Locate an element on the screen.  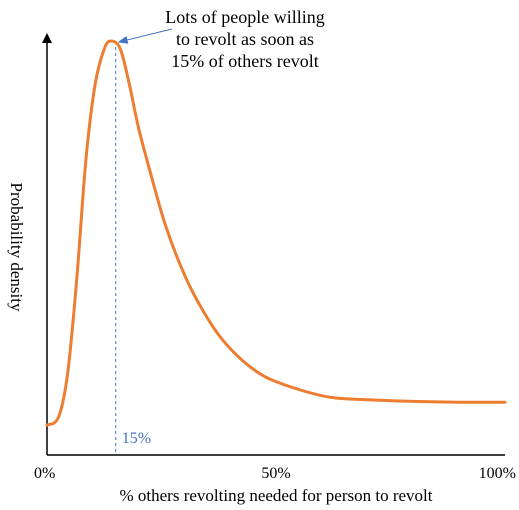
annotation-arrow is located at coordinates (145, 36).